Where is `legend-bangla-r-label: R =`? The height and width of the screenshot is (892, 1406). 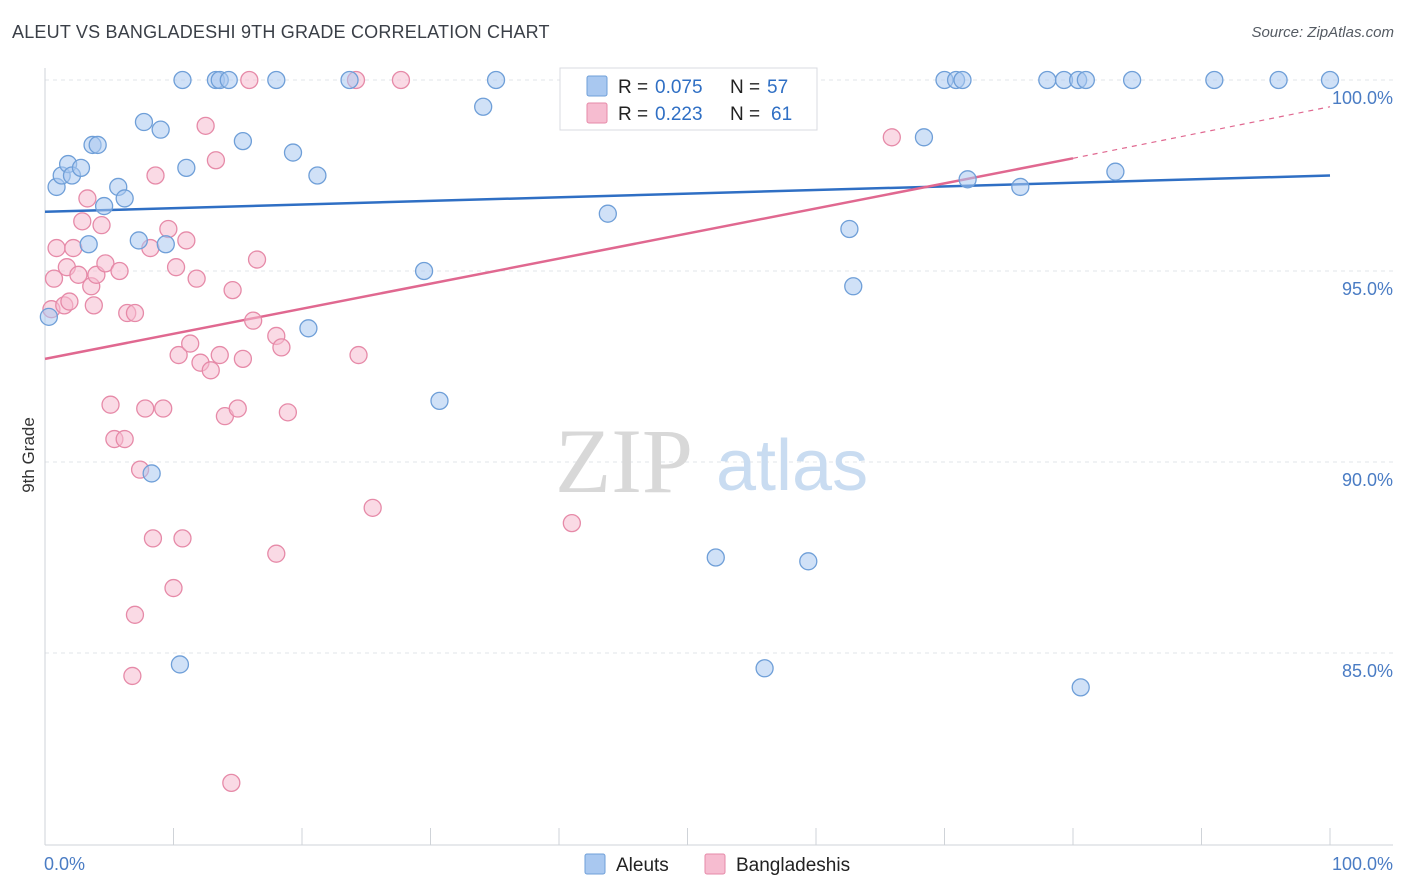 legend-bangla-r-label: R = is located at coordinates (633, 114).